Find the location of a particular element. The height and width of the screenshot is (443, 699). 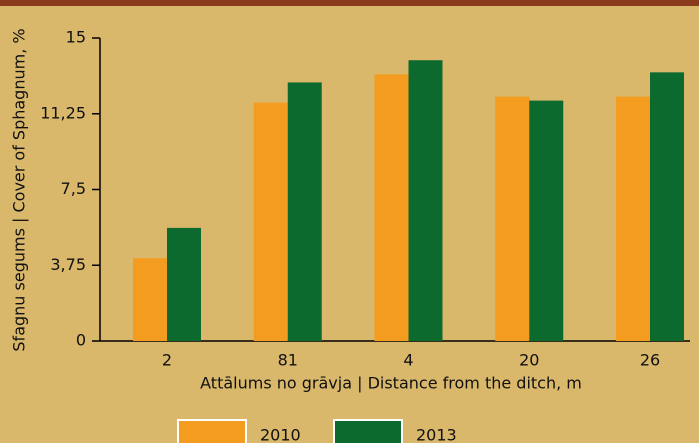

x-tick-label: 26 is located at coordinates (650, 360).